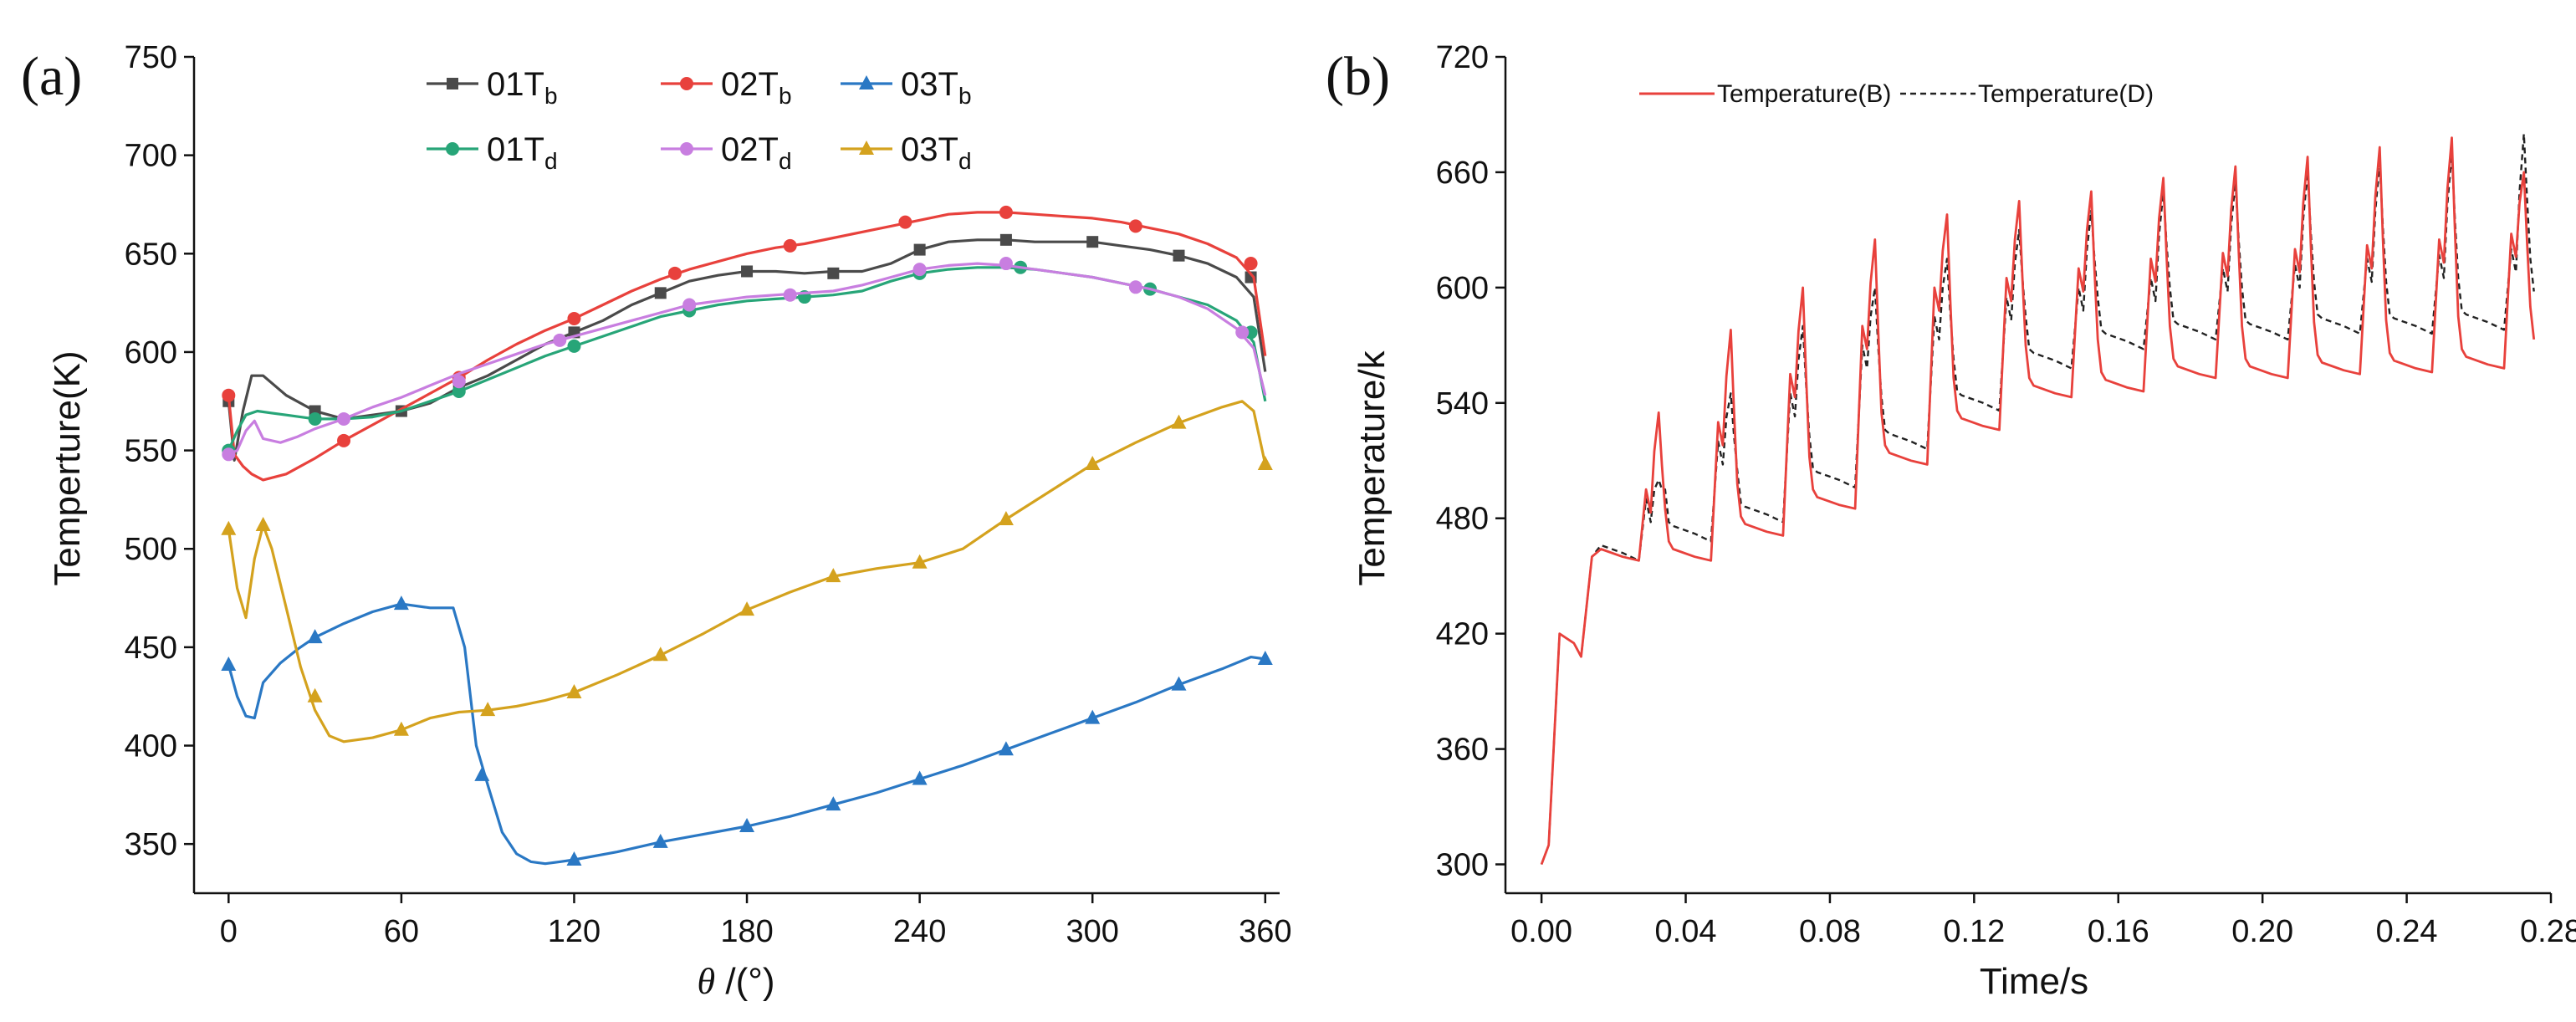 This screenshot has width=2576, height=1022. Describe the element at coordinates (1804, 94) in the screenshot. I see `legend-label: Temperature(B)` at that location.